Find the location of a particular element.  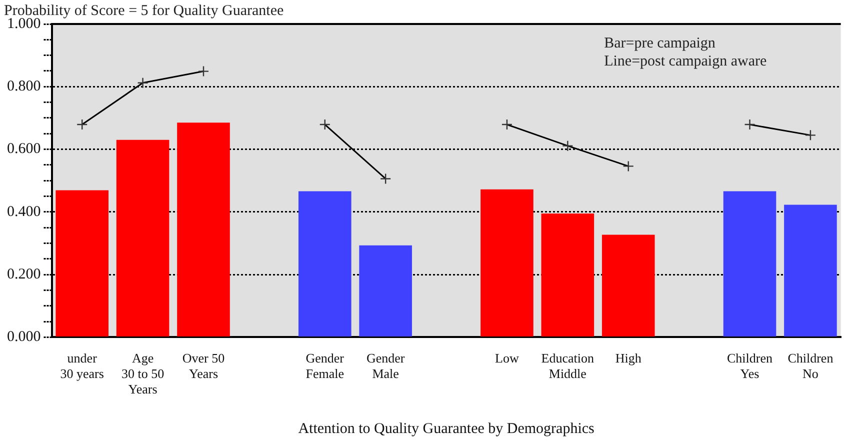

annotation: Bar=pre campaign is located at coordinates (660, 43).